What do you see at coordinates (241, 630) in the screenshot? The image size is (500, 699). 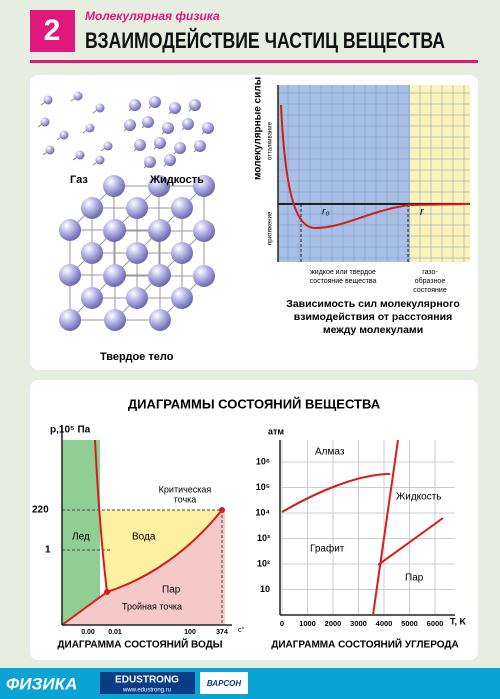 I see `x-unit: c°` at bounding box center [241, 630].